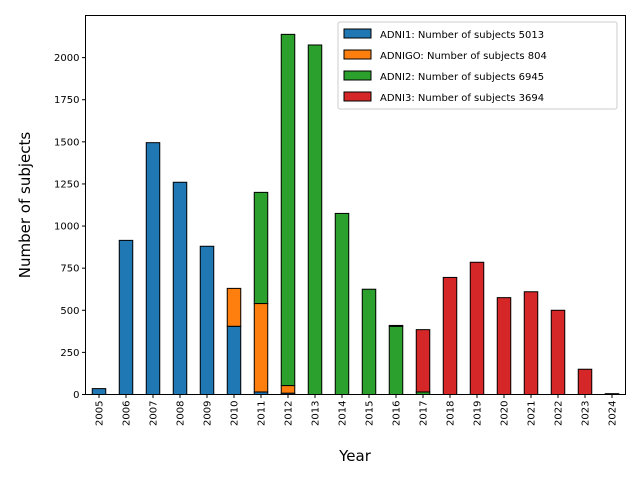  I want to click on x-tick-label: 2019, so click(478, 413).